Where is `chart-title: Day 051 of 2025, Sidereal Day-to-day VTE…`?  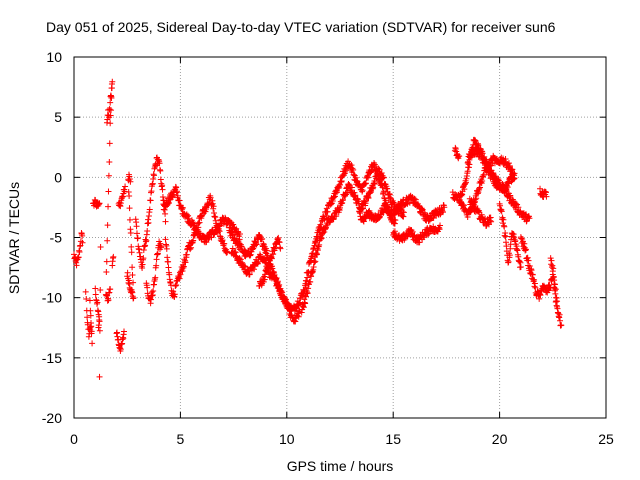
chart-title: Day 051 of 2025, Sidereal Day-to-day VTE… is located at coordinates (301, 27).